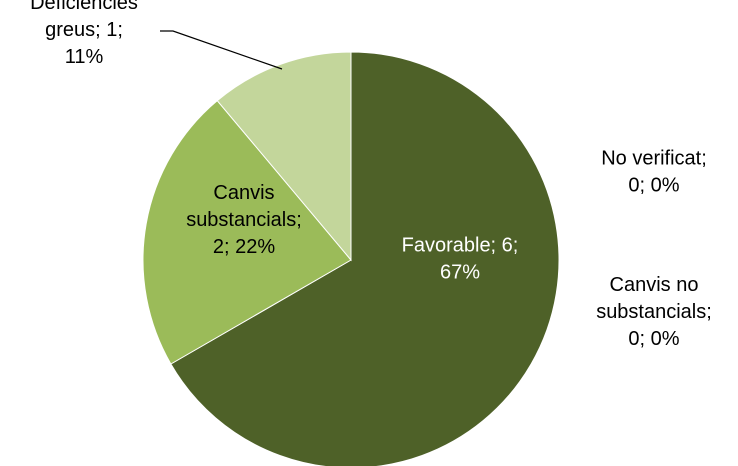 This screenshot has height=466, width=738. Describe the element at coordinates (244, 247) in the screenshot. I see `data-label-line: 2; 22%` at that location.